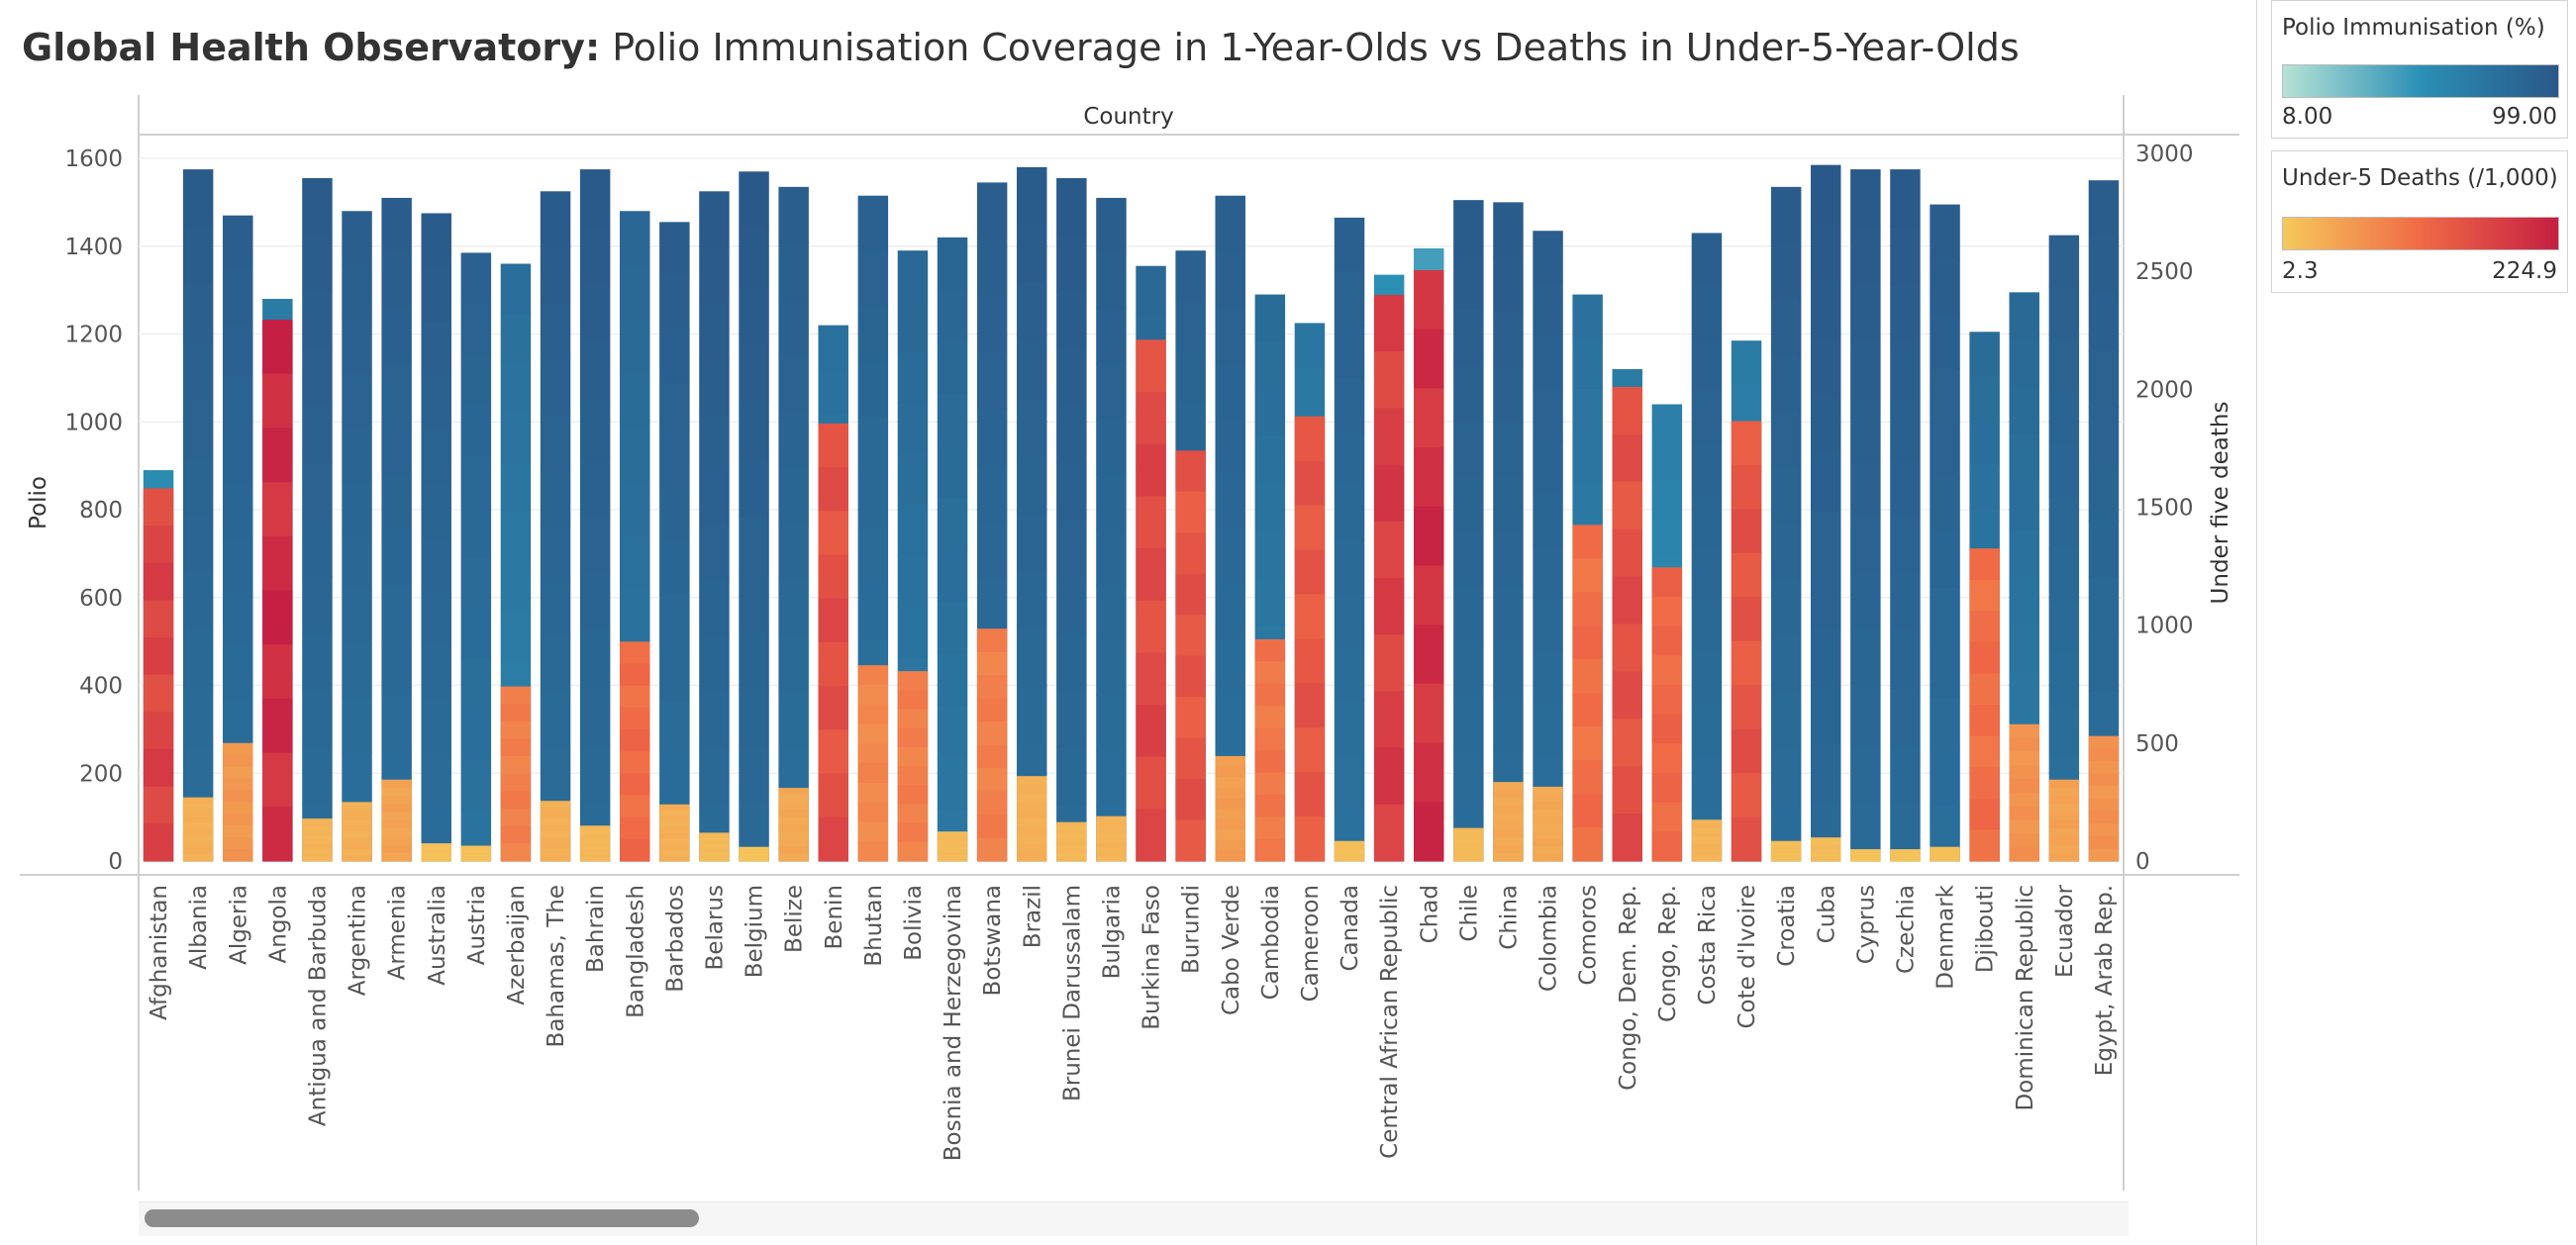  I want to click on horizontal-scrollbar-thumb, so click(422, 1218).